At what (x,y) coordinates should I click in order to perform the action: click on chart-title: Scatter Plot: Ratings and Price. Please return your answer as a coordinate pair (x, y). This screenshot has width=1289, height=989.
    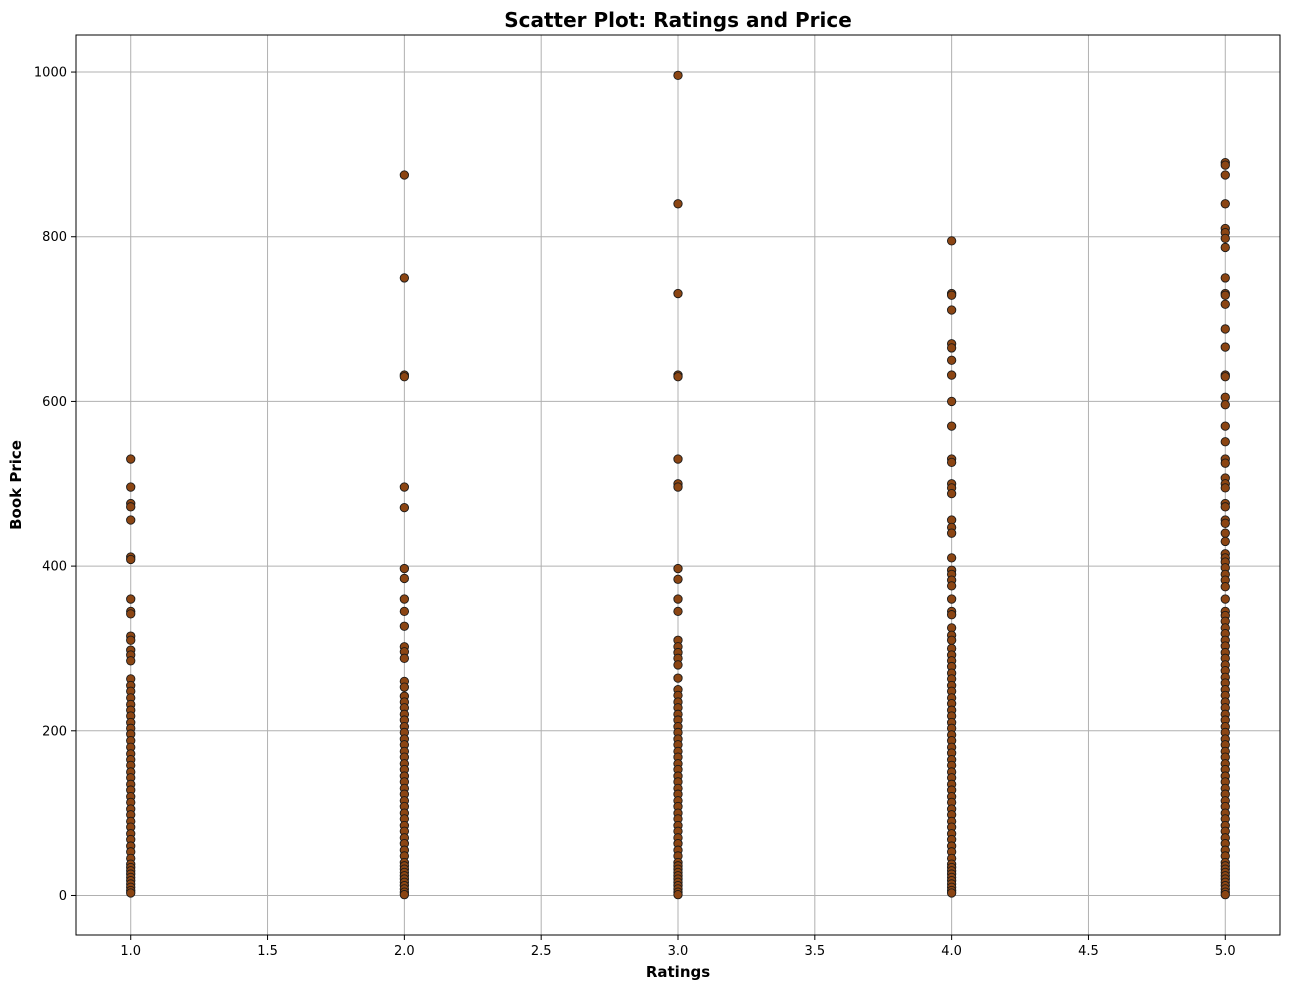
    Looking at the image, I should click on (678, 20).